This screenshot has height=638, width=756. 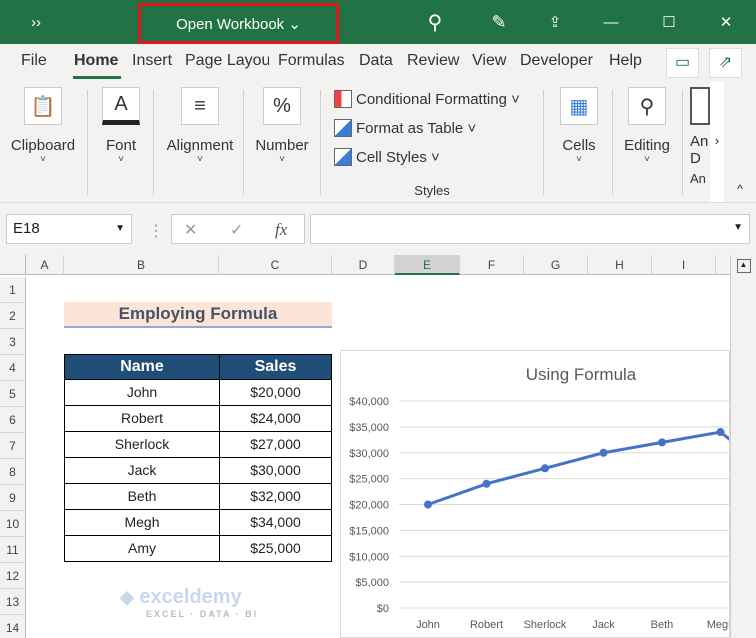 I want to click on collapse-ribbon-button: ^, so click(x=740, y=189).